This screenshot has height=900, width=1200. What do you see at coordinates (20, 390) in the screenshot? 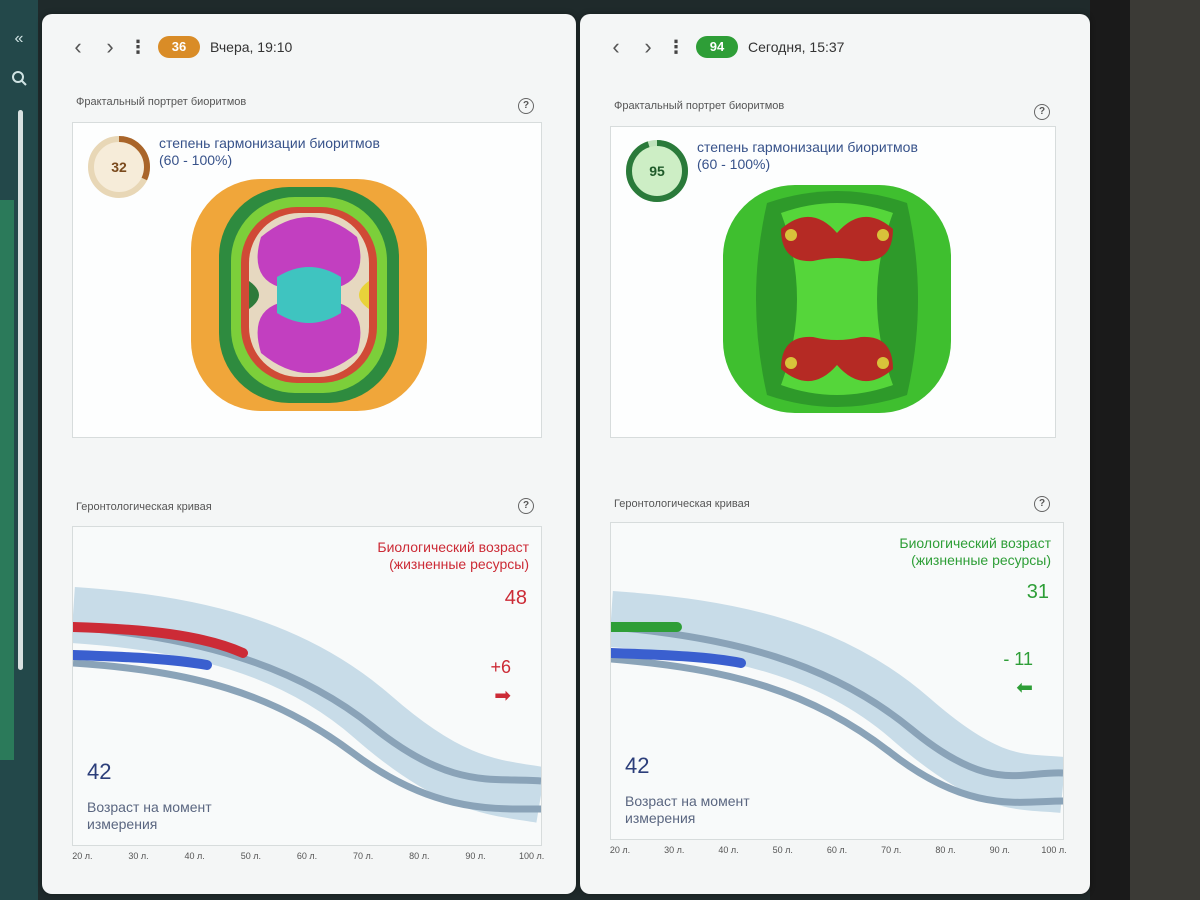
I see `sidebar-scrollbar` at bounding box center [20, 390].